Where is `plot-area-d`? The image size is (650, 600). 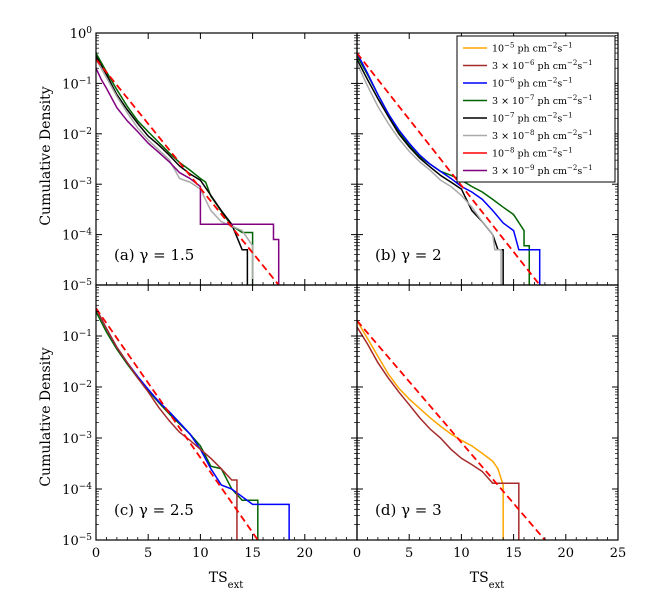 plot-area-d is located at coordinates (451, 430).